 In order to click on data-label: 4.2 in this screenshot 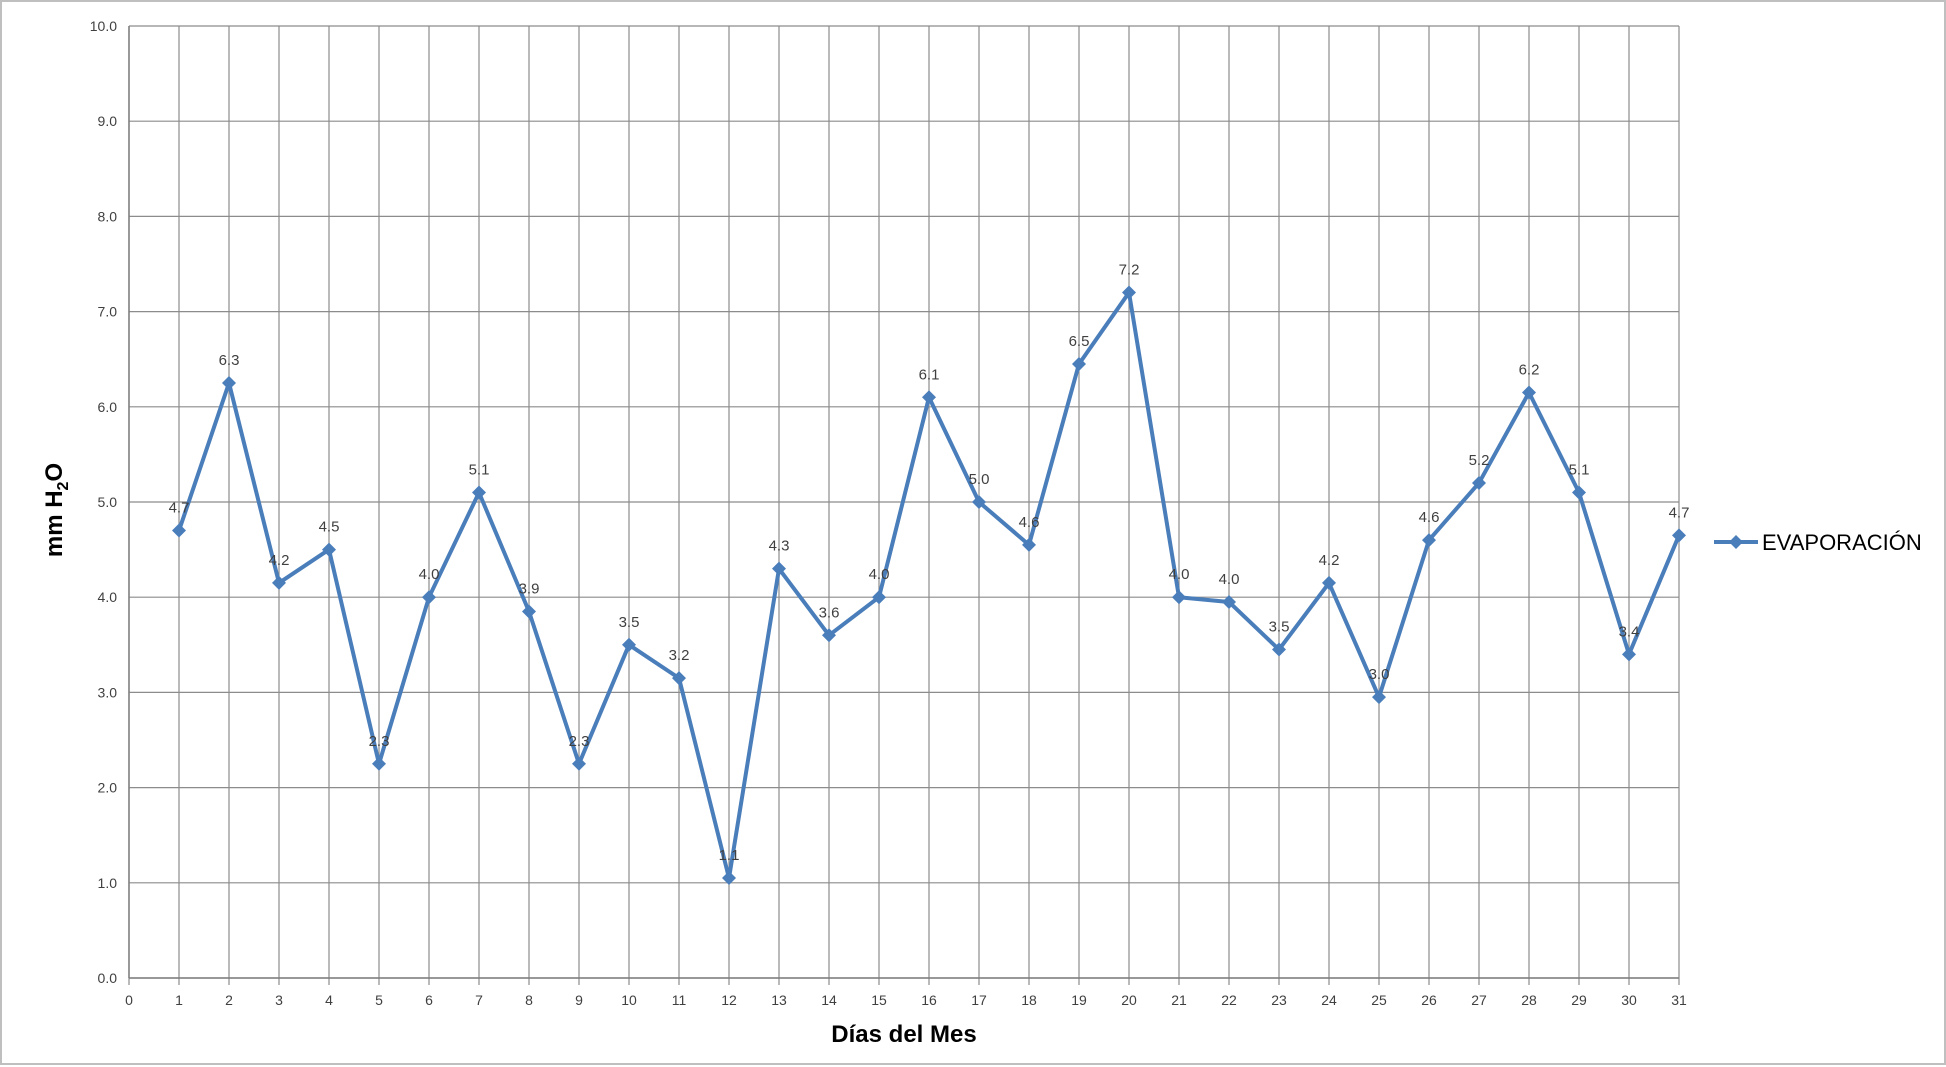, I will do `click(279, 560)`.